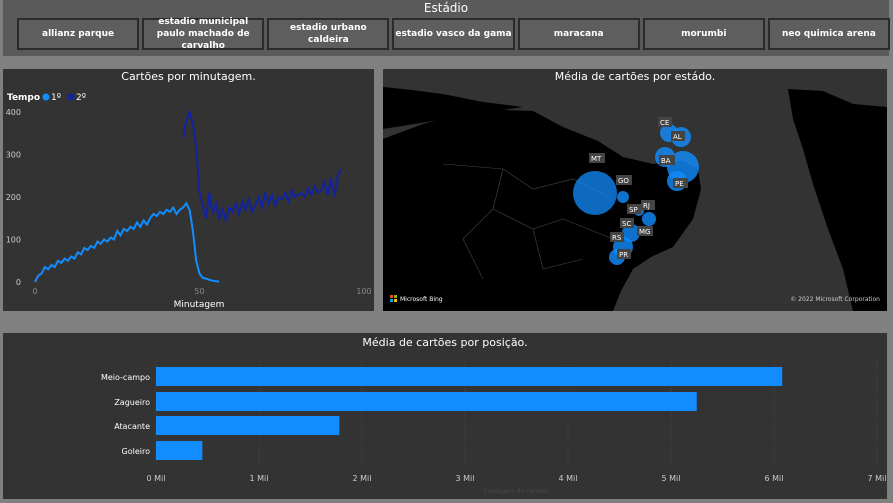  I want to click on x-tick-label: 0 Mil, so click(156, 478).